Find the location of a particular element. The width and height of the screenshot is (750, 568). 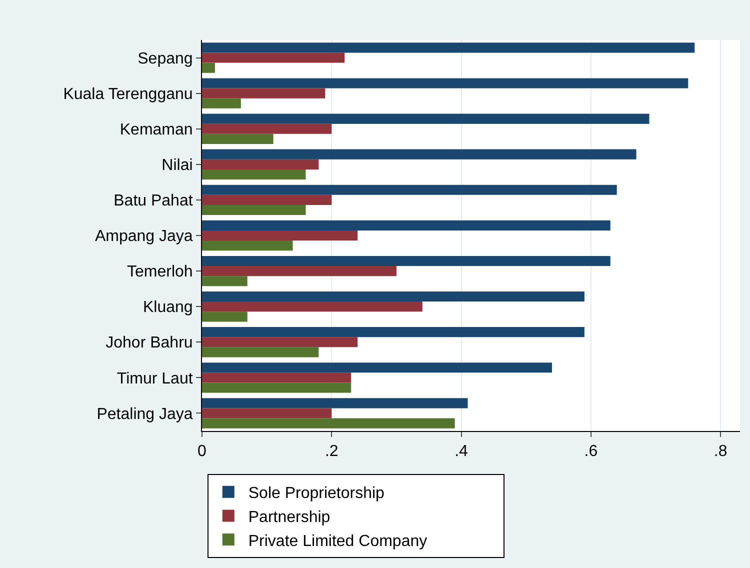

y-tick-label: Sepang is located at coordinates (165, 59).